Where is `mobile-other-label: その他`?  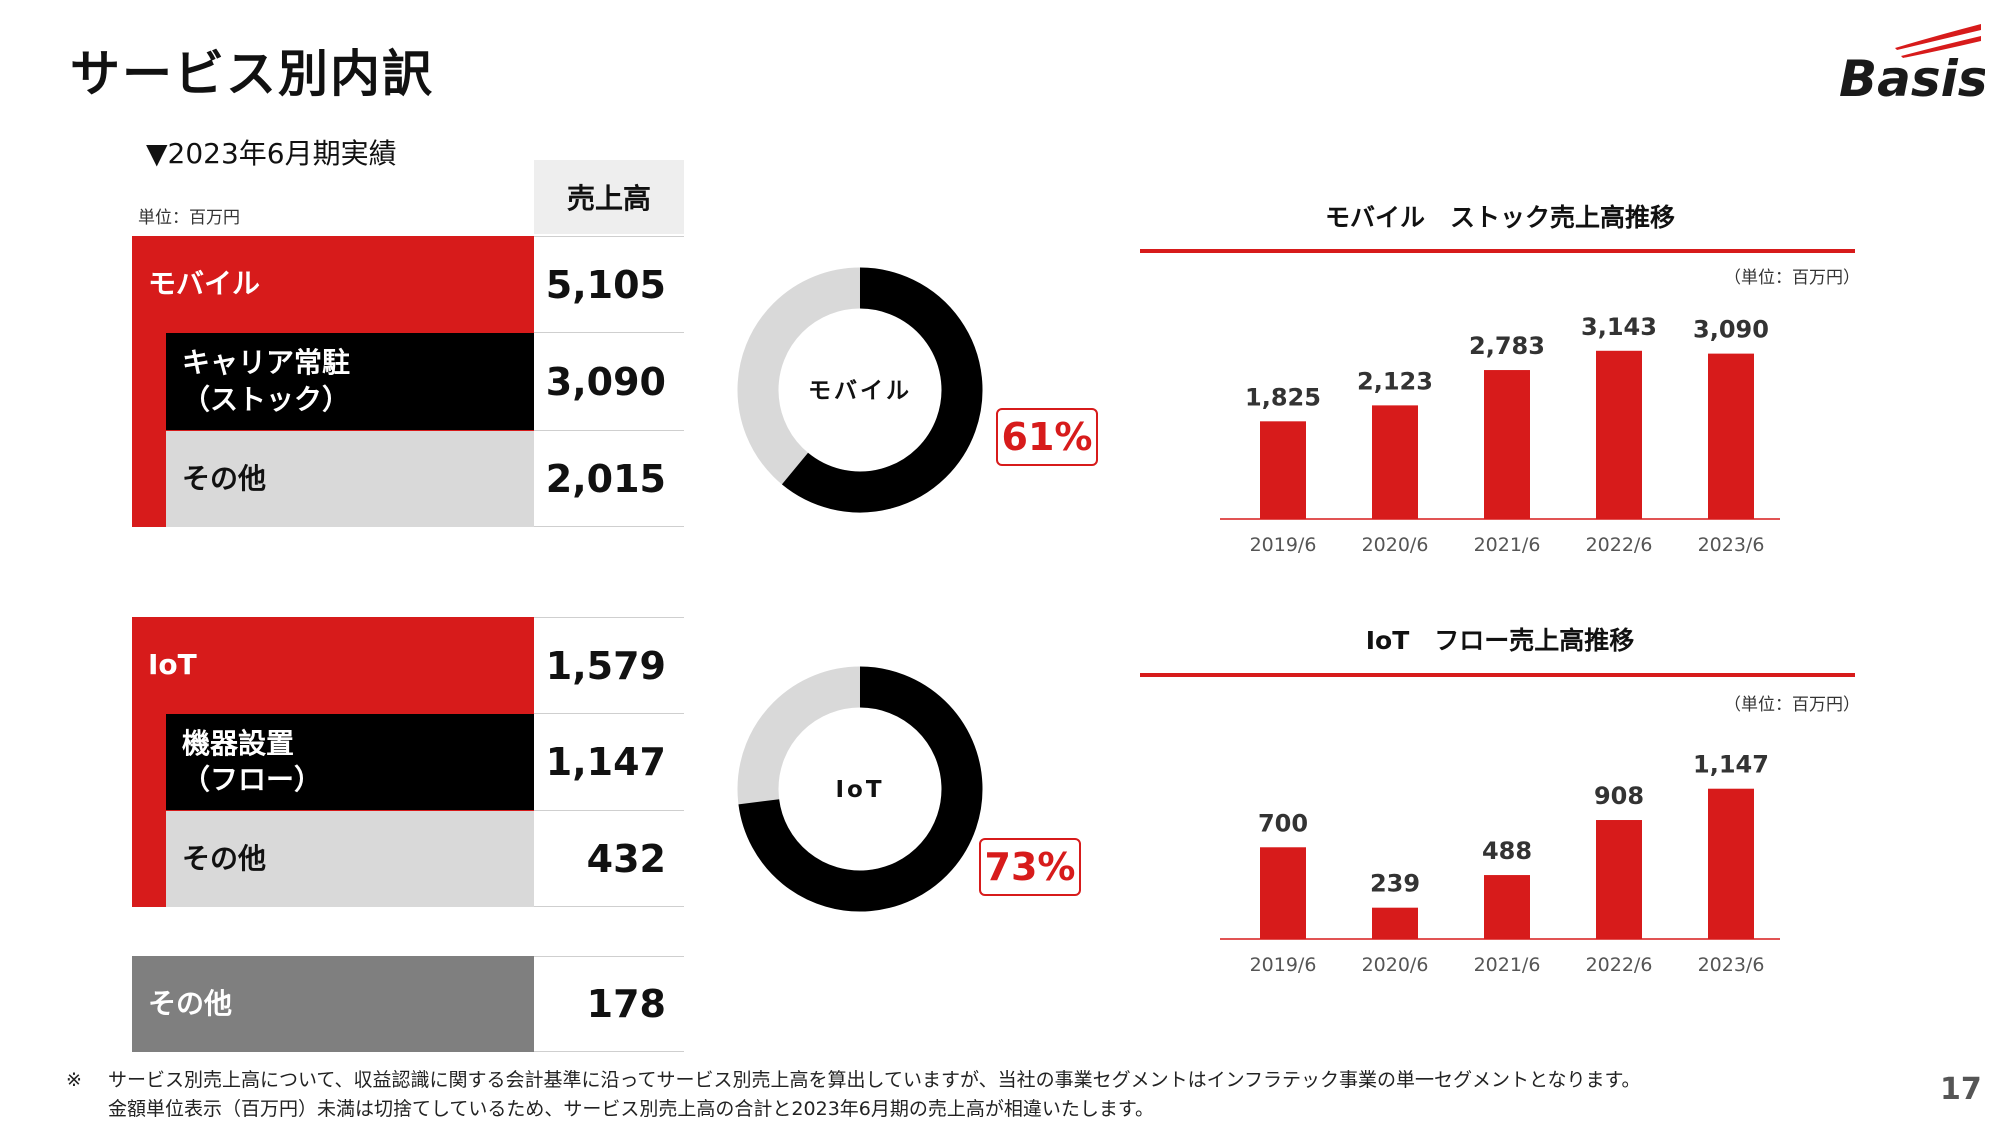
mobile-other-label: その他 is located at coordinates (224, 478).